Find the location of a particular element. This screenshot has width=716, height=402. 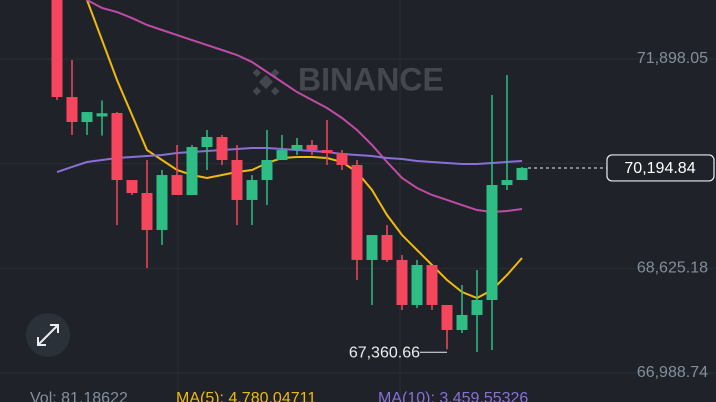

legend-text: MA(10): 3,459.55326 is located at coordinates (453, 396).